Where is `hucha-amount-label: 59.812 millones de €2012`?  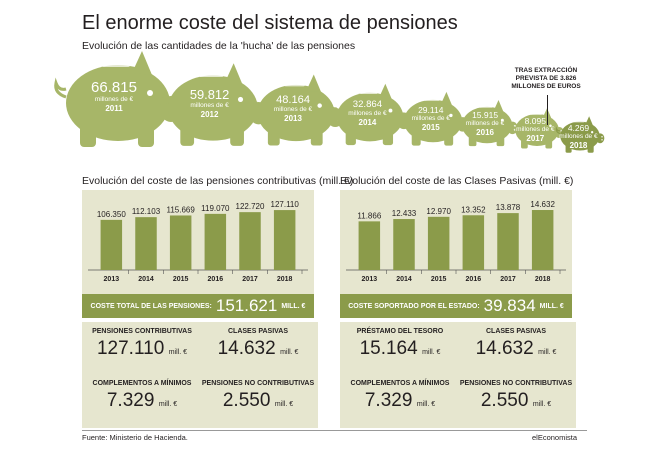
hucha-amount-label: 59.812 millones de €2012 is located at coordinates (209, 103).